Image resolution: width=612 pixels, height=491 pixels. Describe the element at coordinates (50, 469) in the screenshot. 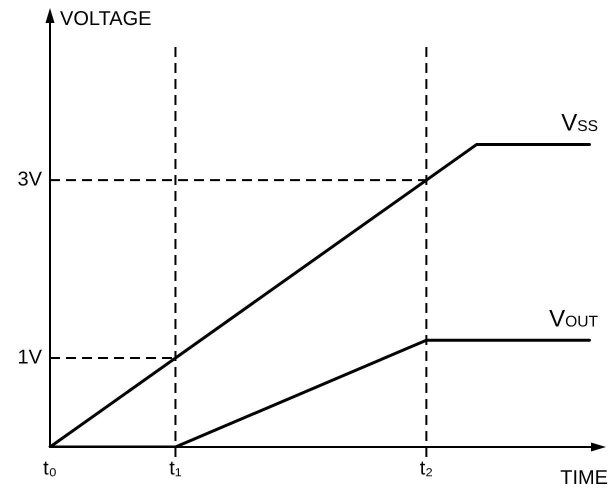

I see `x-tick-label: t₀` at that location.